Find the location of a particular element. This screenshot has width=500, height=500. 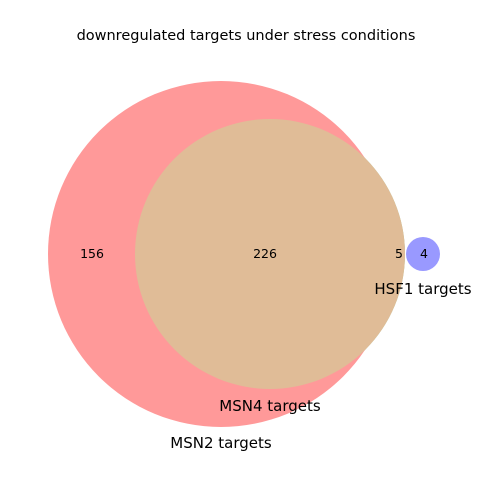

count-hsf1-only: 4 is located at coordinates (424, 253).